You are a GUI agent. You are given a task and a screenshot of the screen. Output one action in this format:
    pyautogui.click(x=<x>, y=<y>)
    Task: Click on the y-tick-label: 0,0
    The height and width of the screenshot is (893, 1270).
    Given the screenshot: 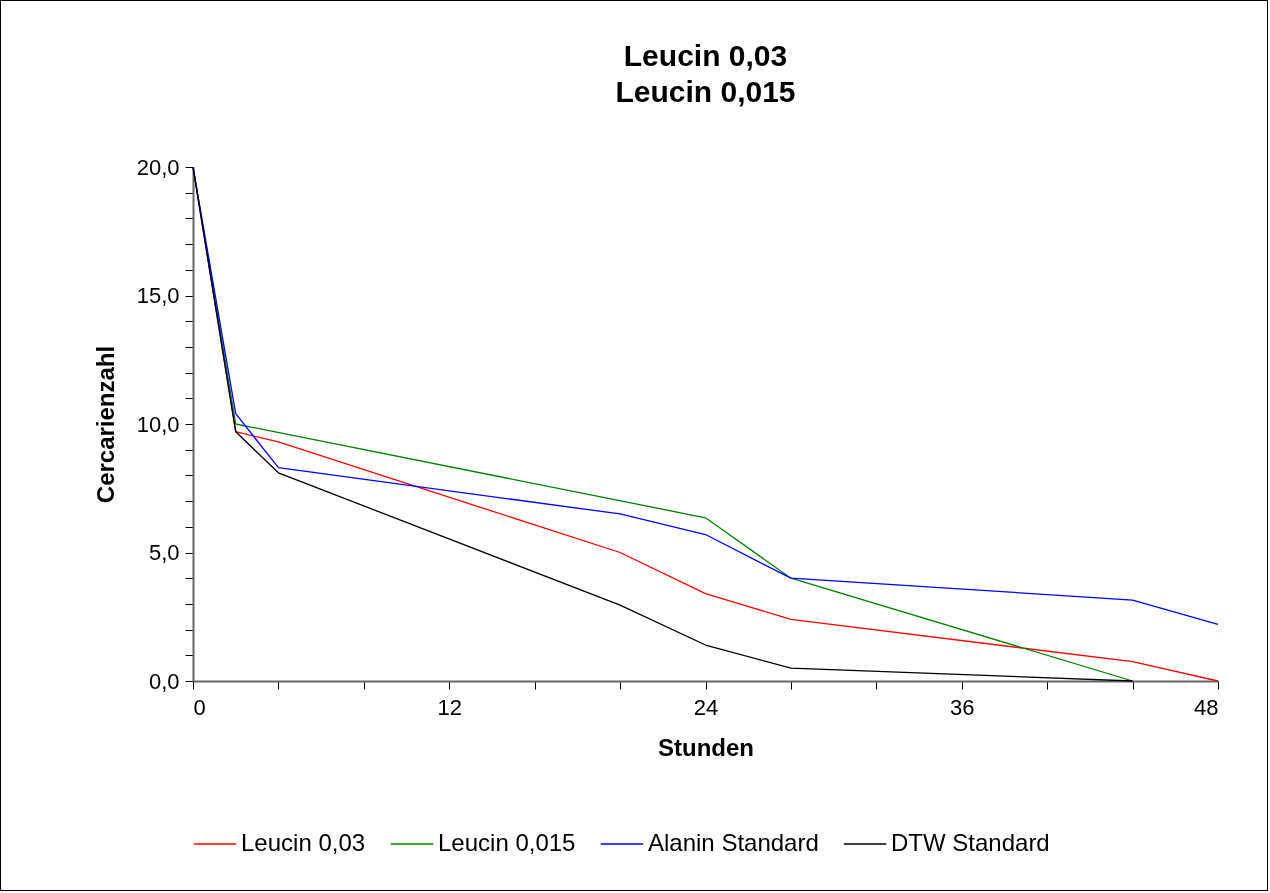 What is the action you would take?
    pyautogui.click(x=164, y=681)
    